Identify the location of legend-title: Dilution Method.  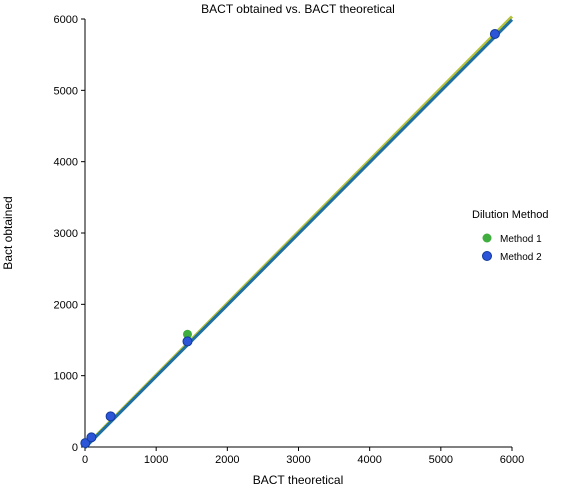
(510, 215).